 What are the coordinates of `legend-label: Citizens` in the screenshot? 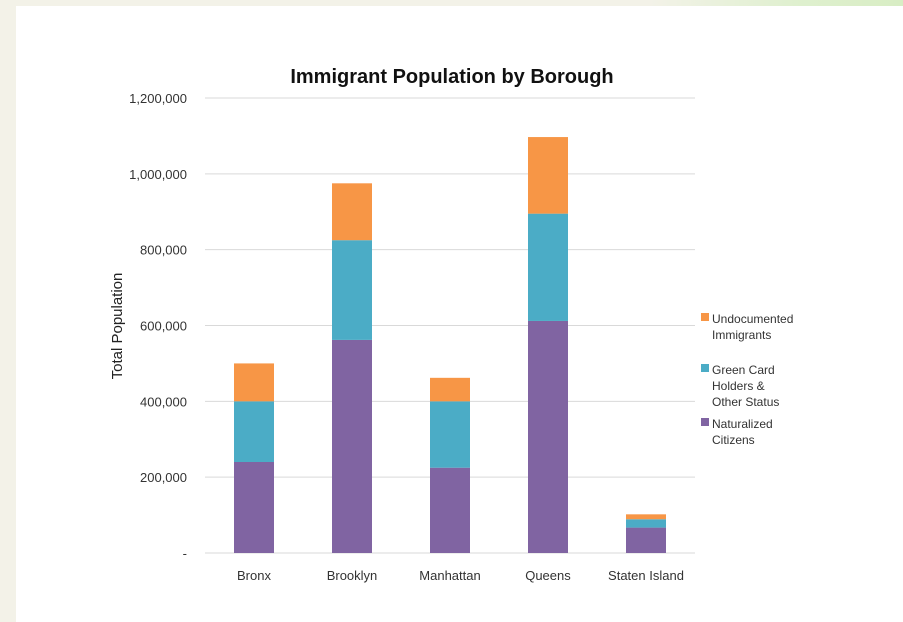 It's located at (733, 440).